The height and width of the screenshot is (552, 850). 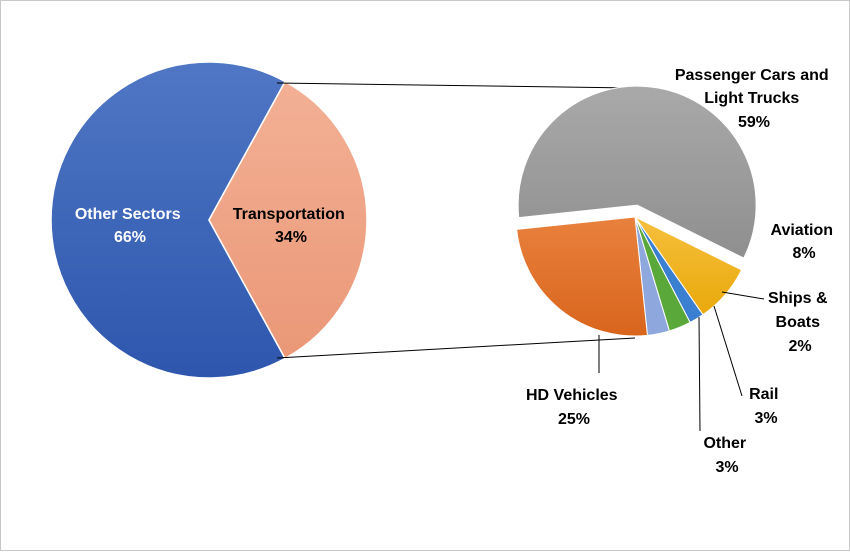 What do you see at coordinates (766, 406) in the screenshot?
I see `label-rail: Rail 3%` at bounding box center [766, 406].